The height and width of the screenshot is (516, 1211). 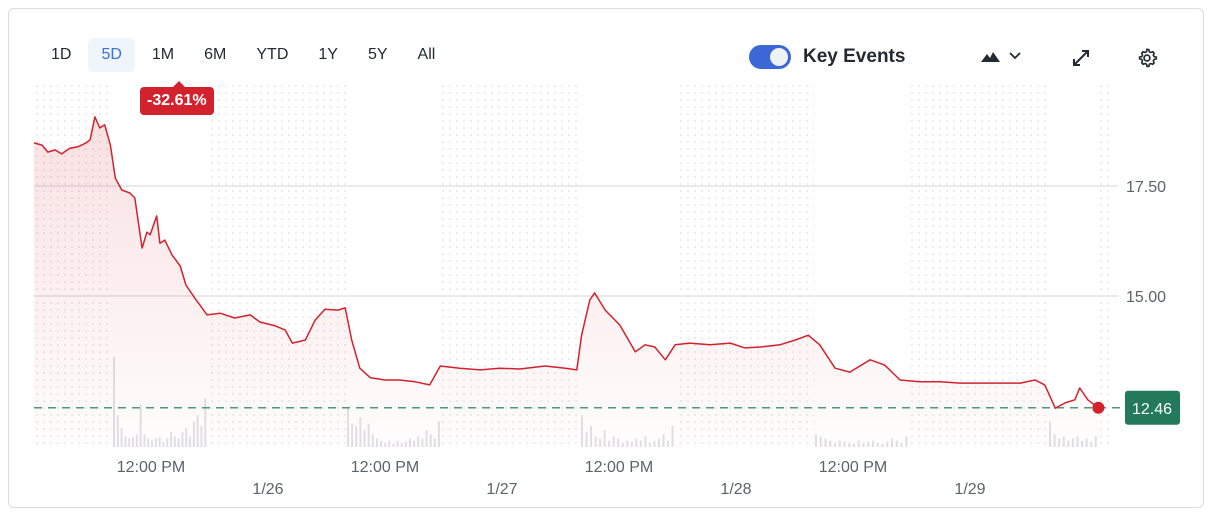 What do you see at coordinates (177, 98) in the screenshot?
I see `change-badge: -32.61%` at bounding box center [177, 98].